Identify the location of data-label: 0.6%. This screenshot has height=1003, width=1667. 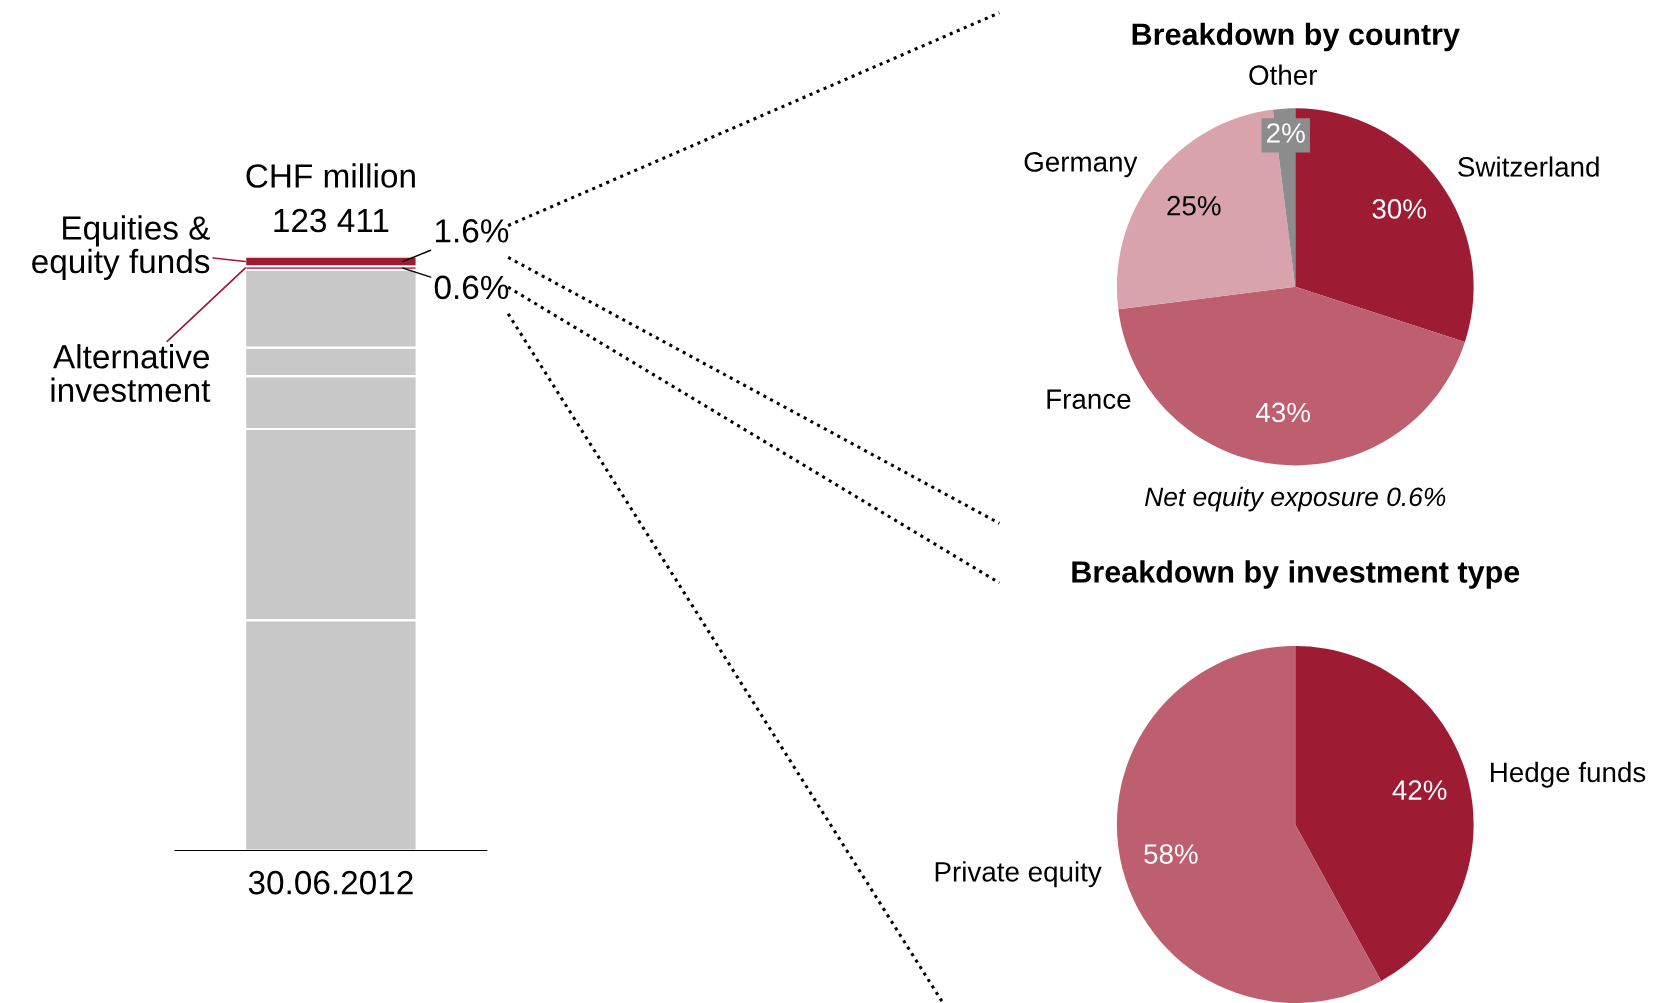
(471, 287).